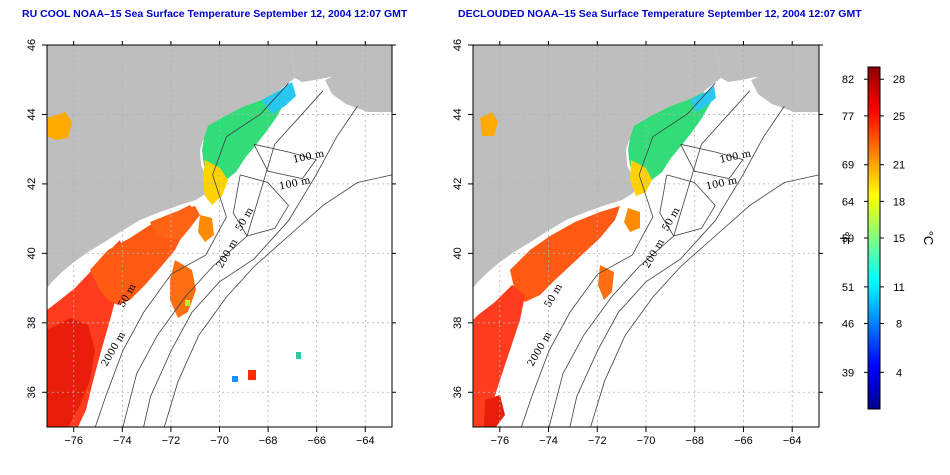 This screenshot has height=475, width=950. What do you see at coordinates (899, 166) in the screenshot?
I see `celsius-tick-label: 21` at bounding box center [899, 166].